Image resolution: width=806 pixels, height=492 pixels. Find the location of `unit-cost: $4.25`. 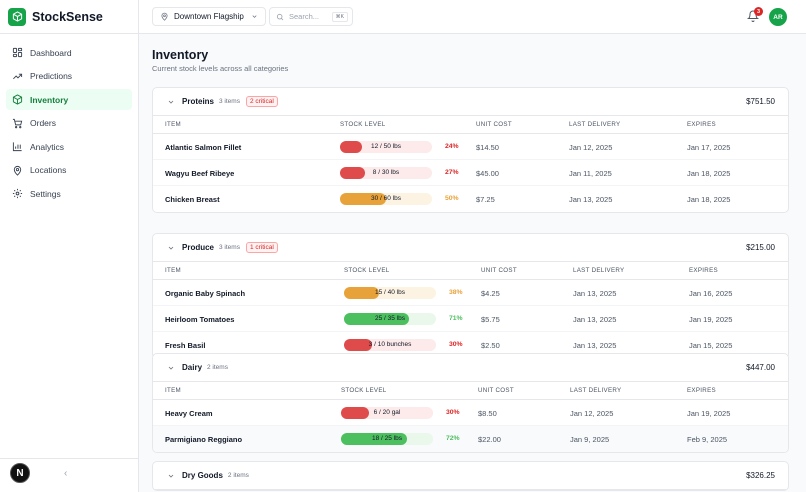

unit-cost: $4.25 is located at coordinates (490, 293).